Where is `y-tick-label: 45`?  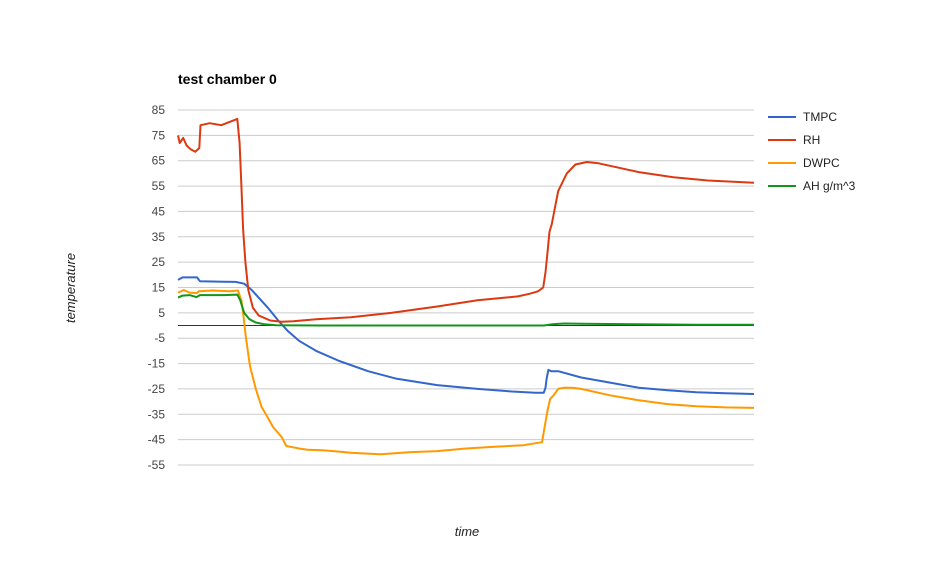 y-tick-label: 45 is located at coordinates (159, 211).